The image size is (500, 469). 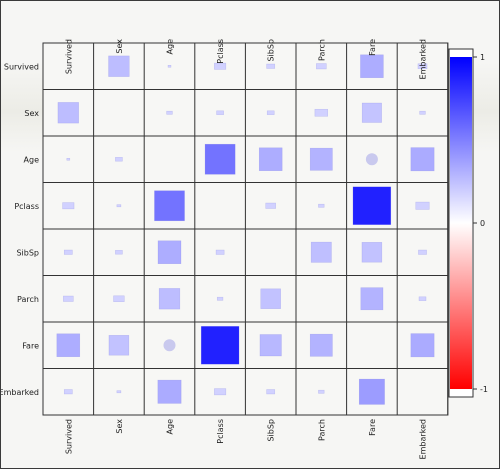 I want to click on heatmap-cell-Sex-Embarked, so click(x=422, y=112).